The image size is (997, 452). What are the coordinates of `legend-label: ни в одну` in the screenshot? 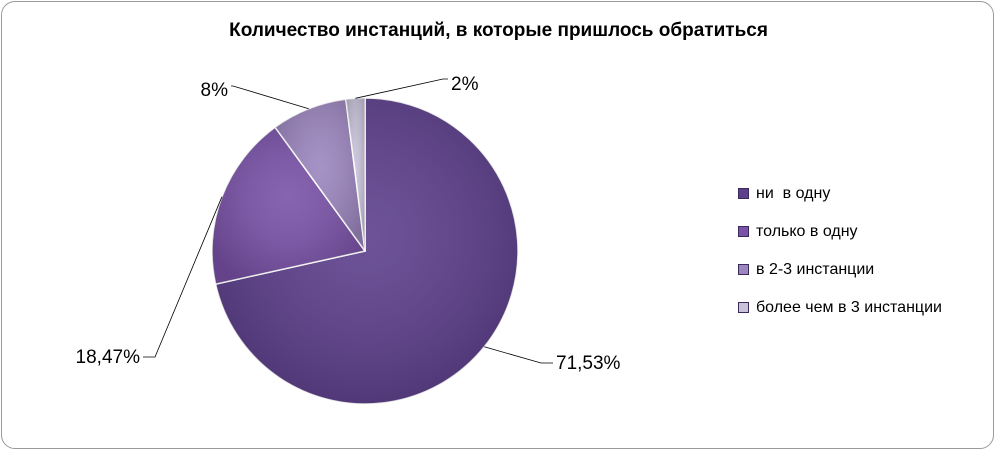 It's located at (793, 193).